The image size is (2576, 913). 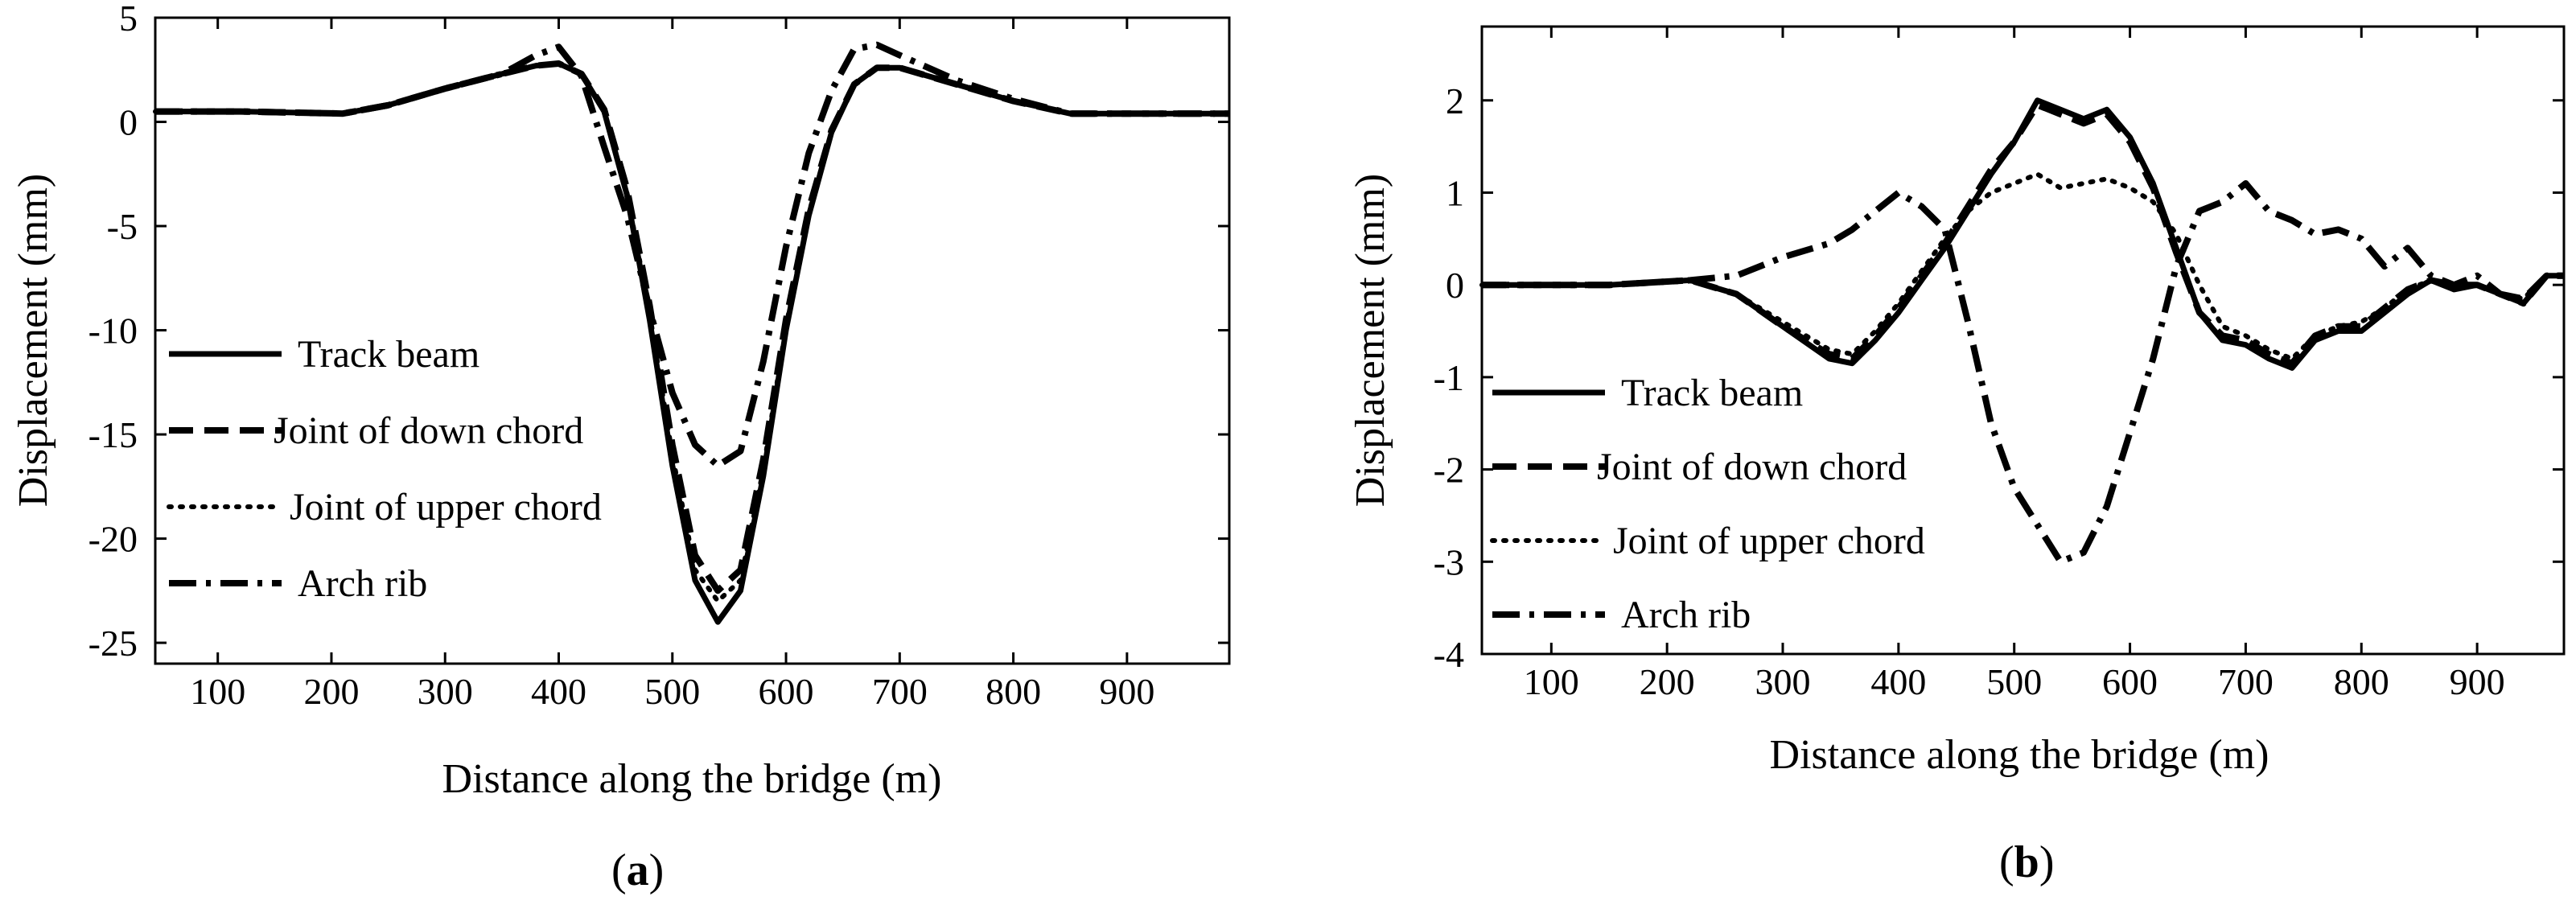 I want to click on panel-letter-b: b, so click(x=2026, y=862).